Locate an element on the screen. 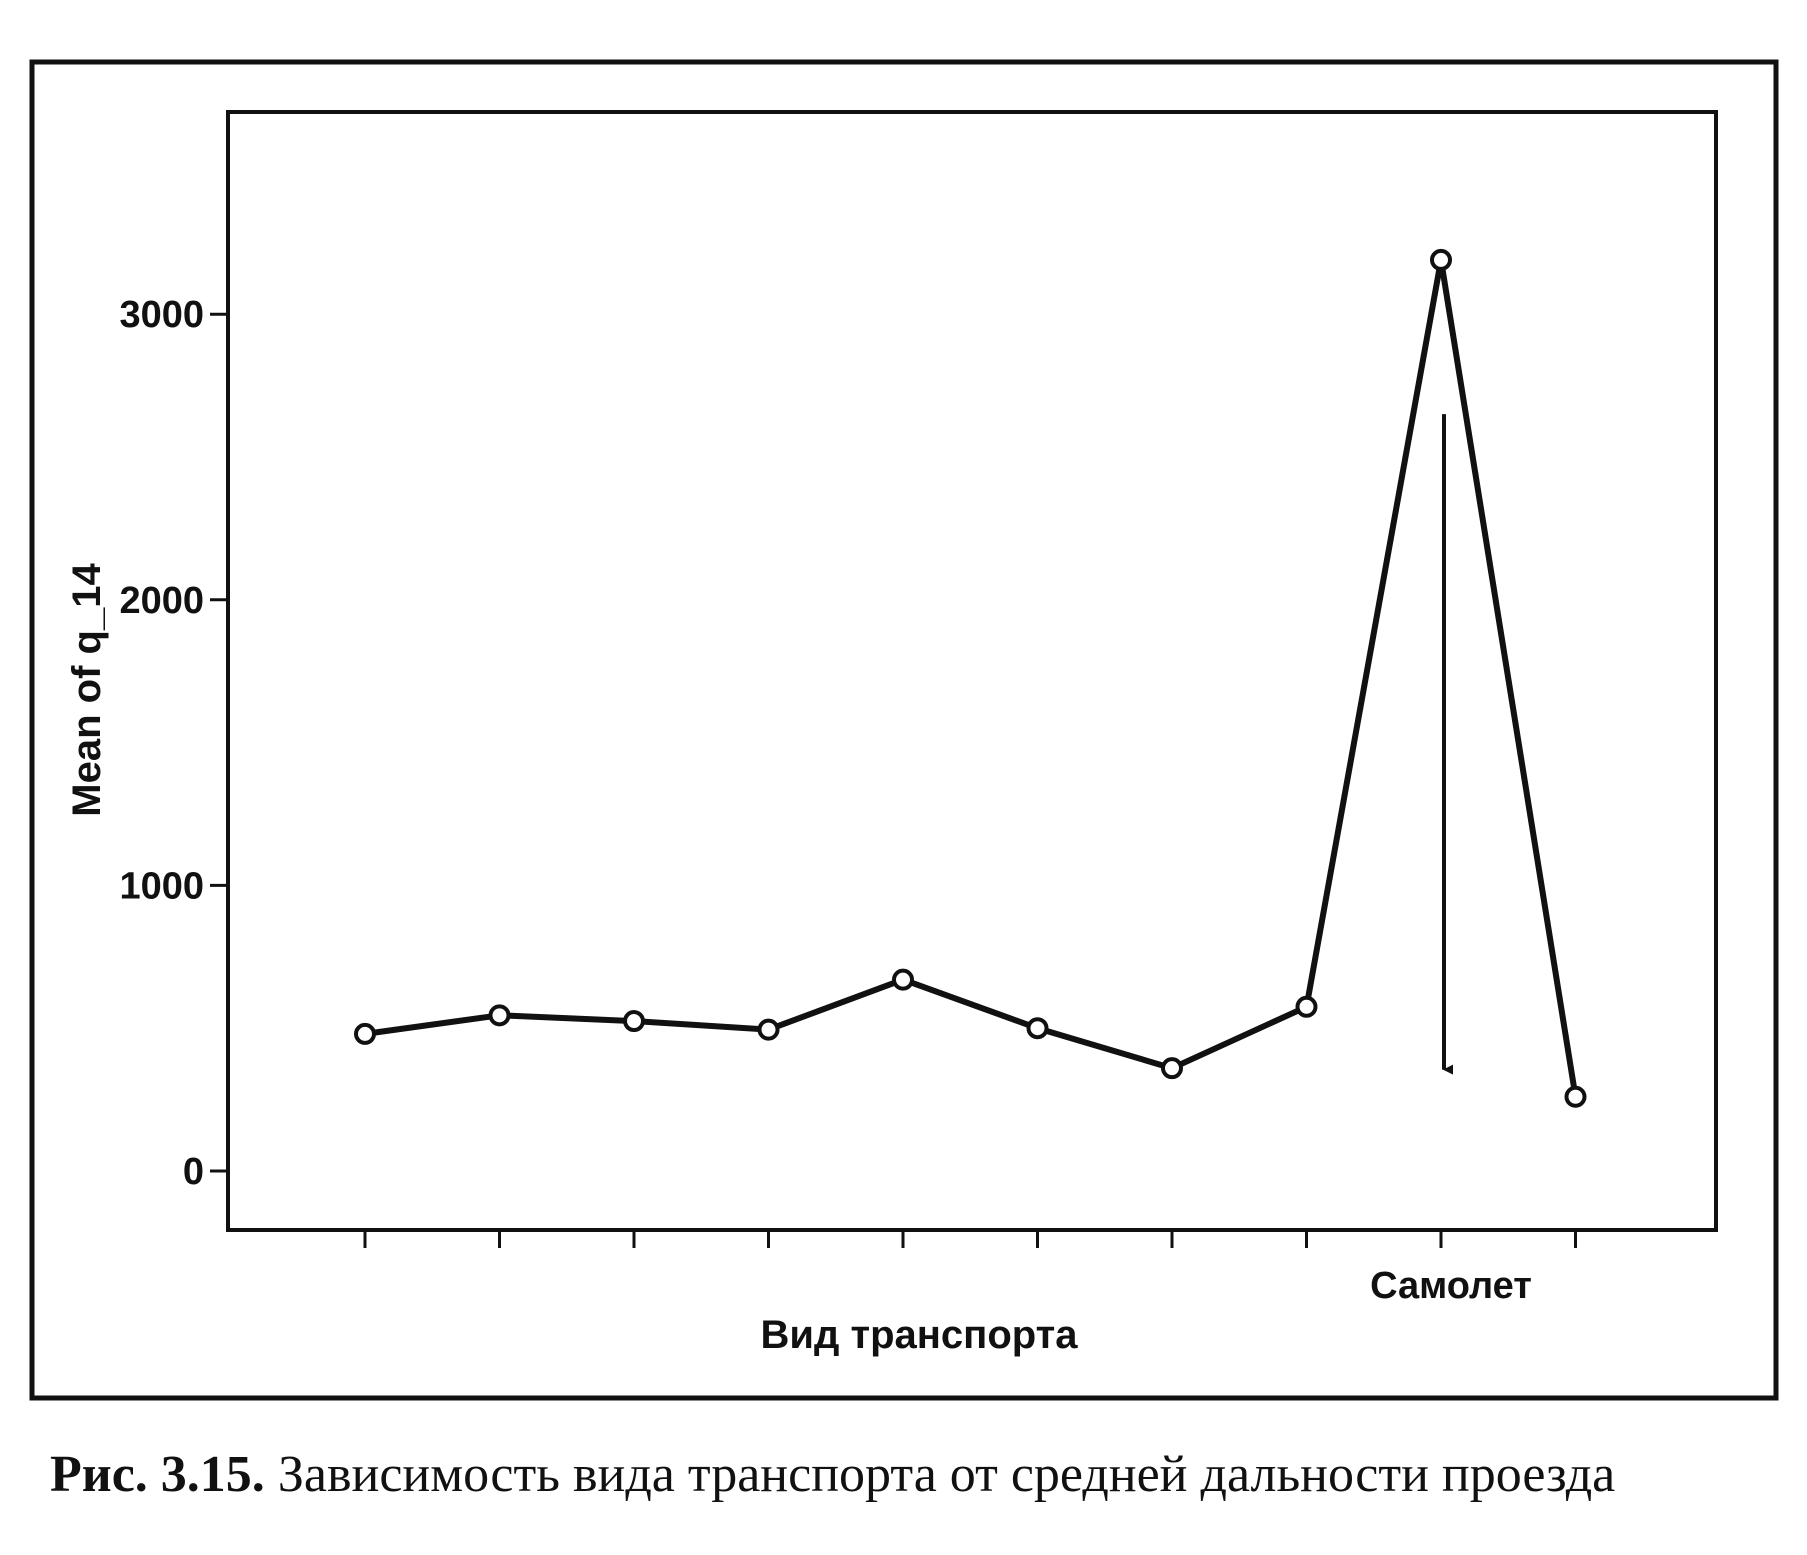 The height and width of the screenshot is (1555, 1807). y-axis: 0 1000 2000 3000 is located at coordinates (173, 743).